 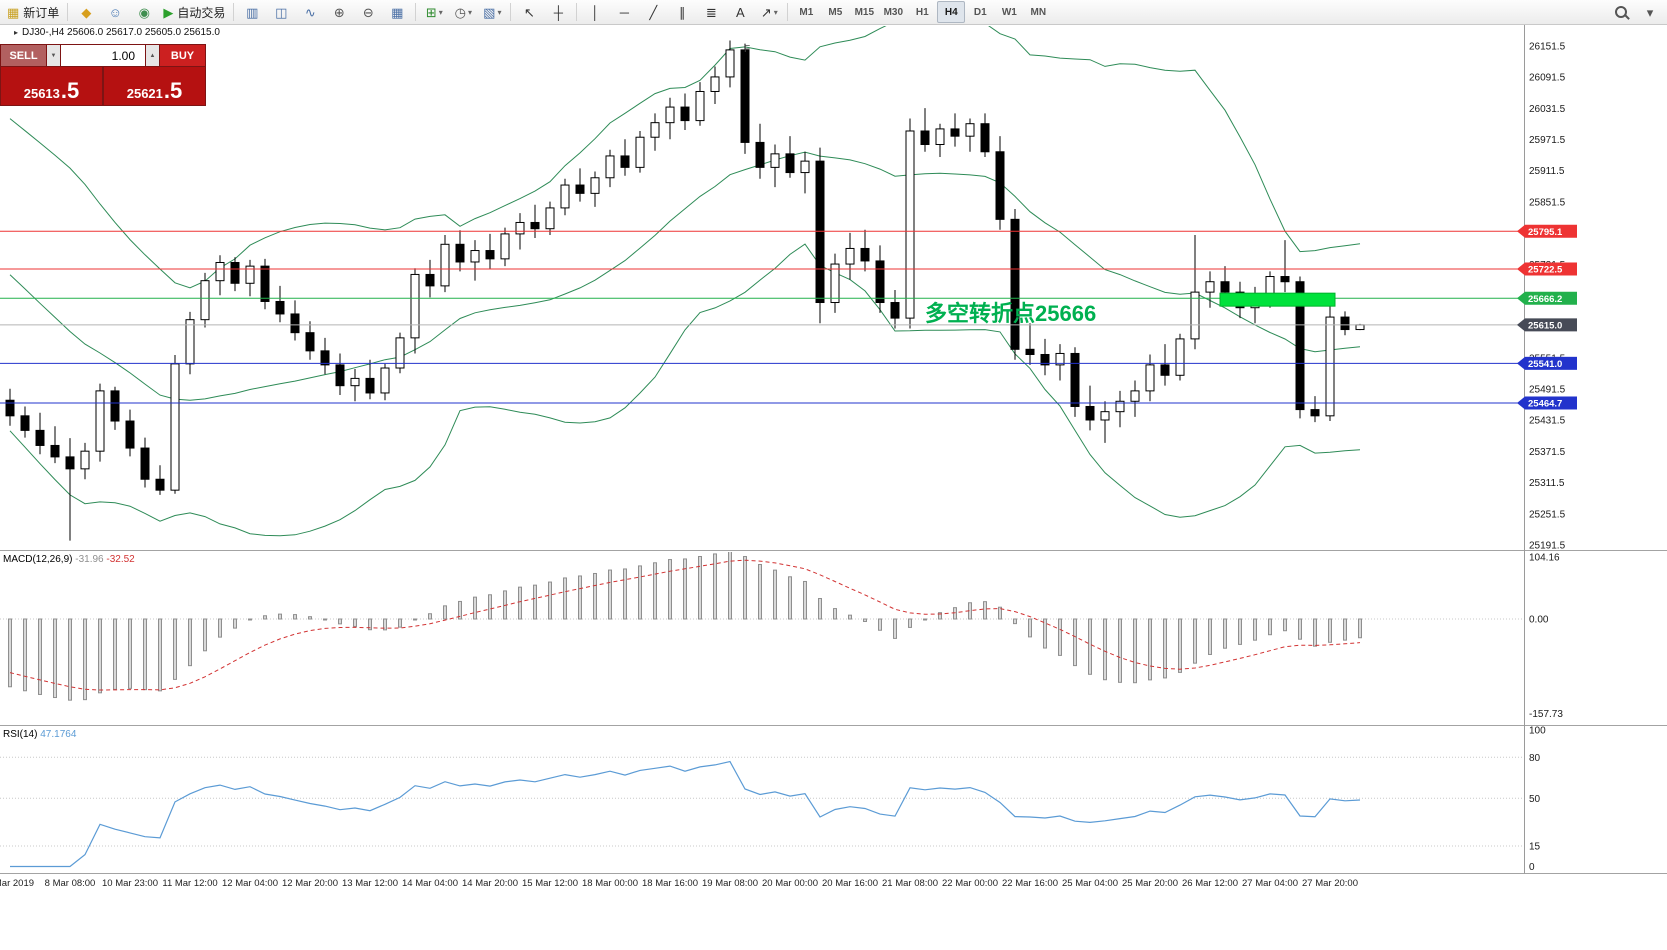 What do you see at coordinates (152, 55) in the screenshot?
I see `volume-increase-button: ▲` at bounding box center [152, 55].